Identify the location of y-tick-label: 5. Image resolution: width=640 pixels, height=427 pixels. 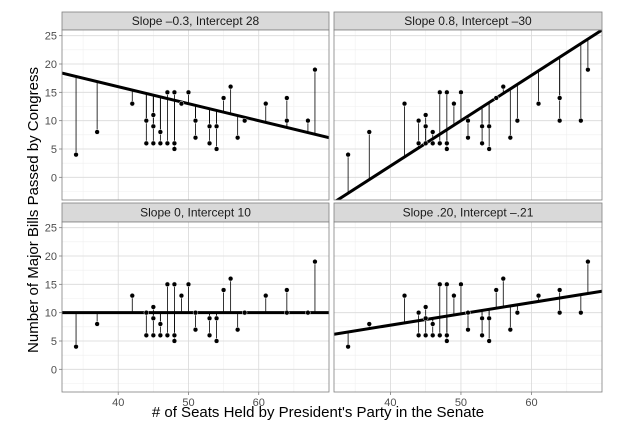
(54, 342).